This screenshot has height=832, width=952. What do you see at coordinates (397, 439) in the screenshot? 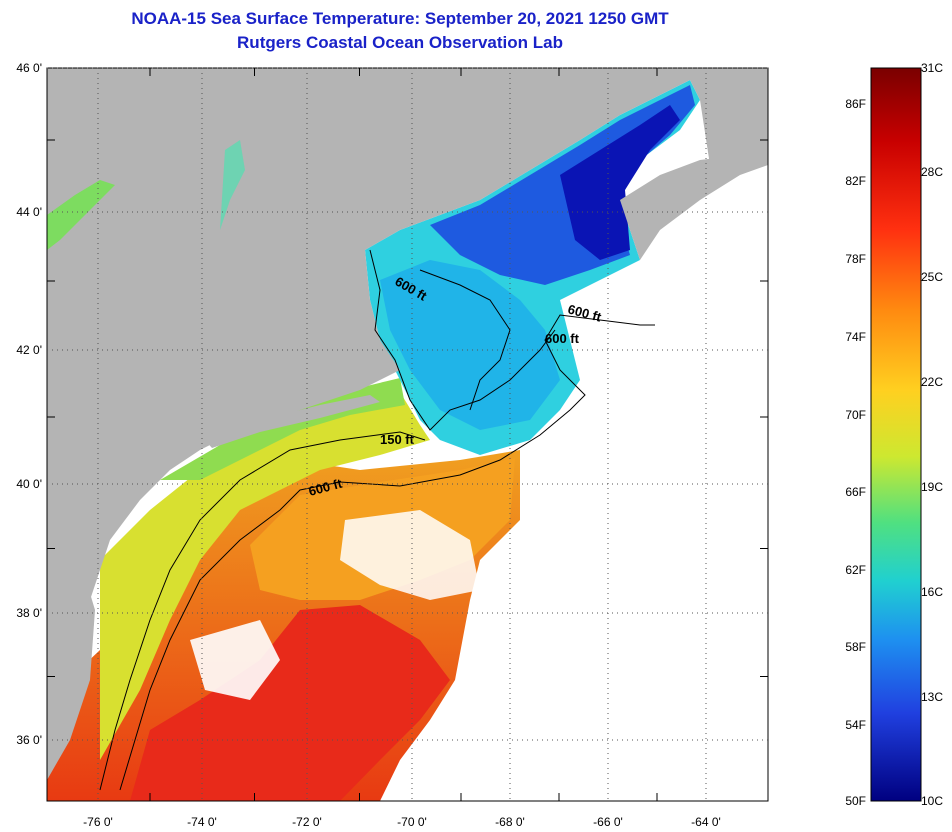
I see `contour-label: 150 ft` at bounding box center [397, 439].